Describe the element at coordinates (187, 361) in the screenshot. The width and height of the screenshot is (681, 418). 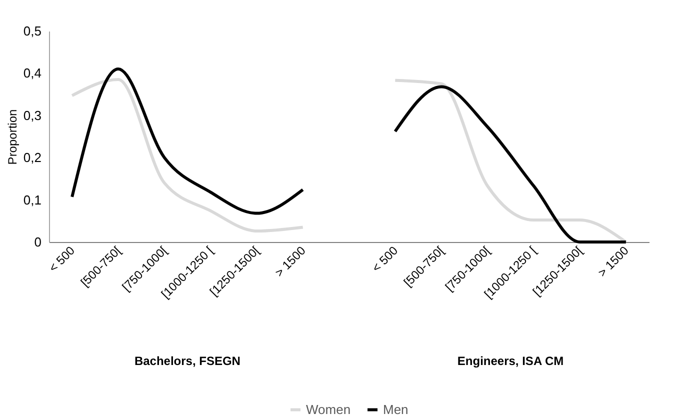
I see `text: Bachelors, FSEGN` at that location.